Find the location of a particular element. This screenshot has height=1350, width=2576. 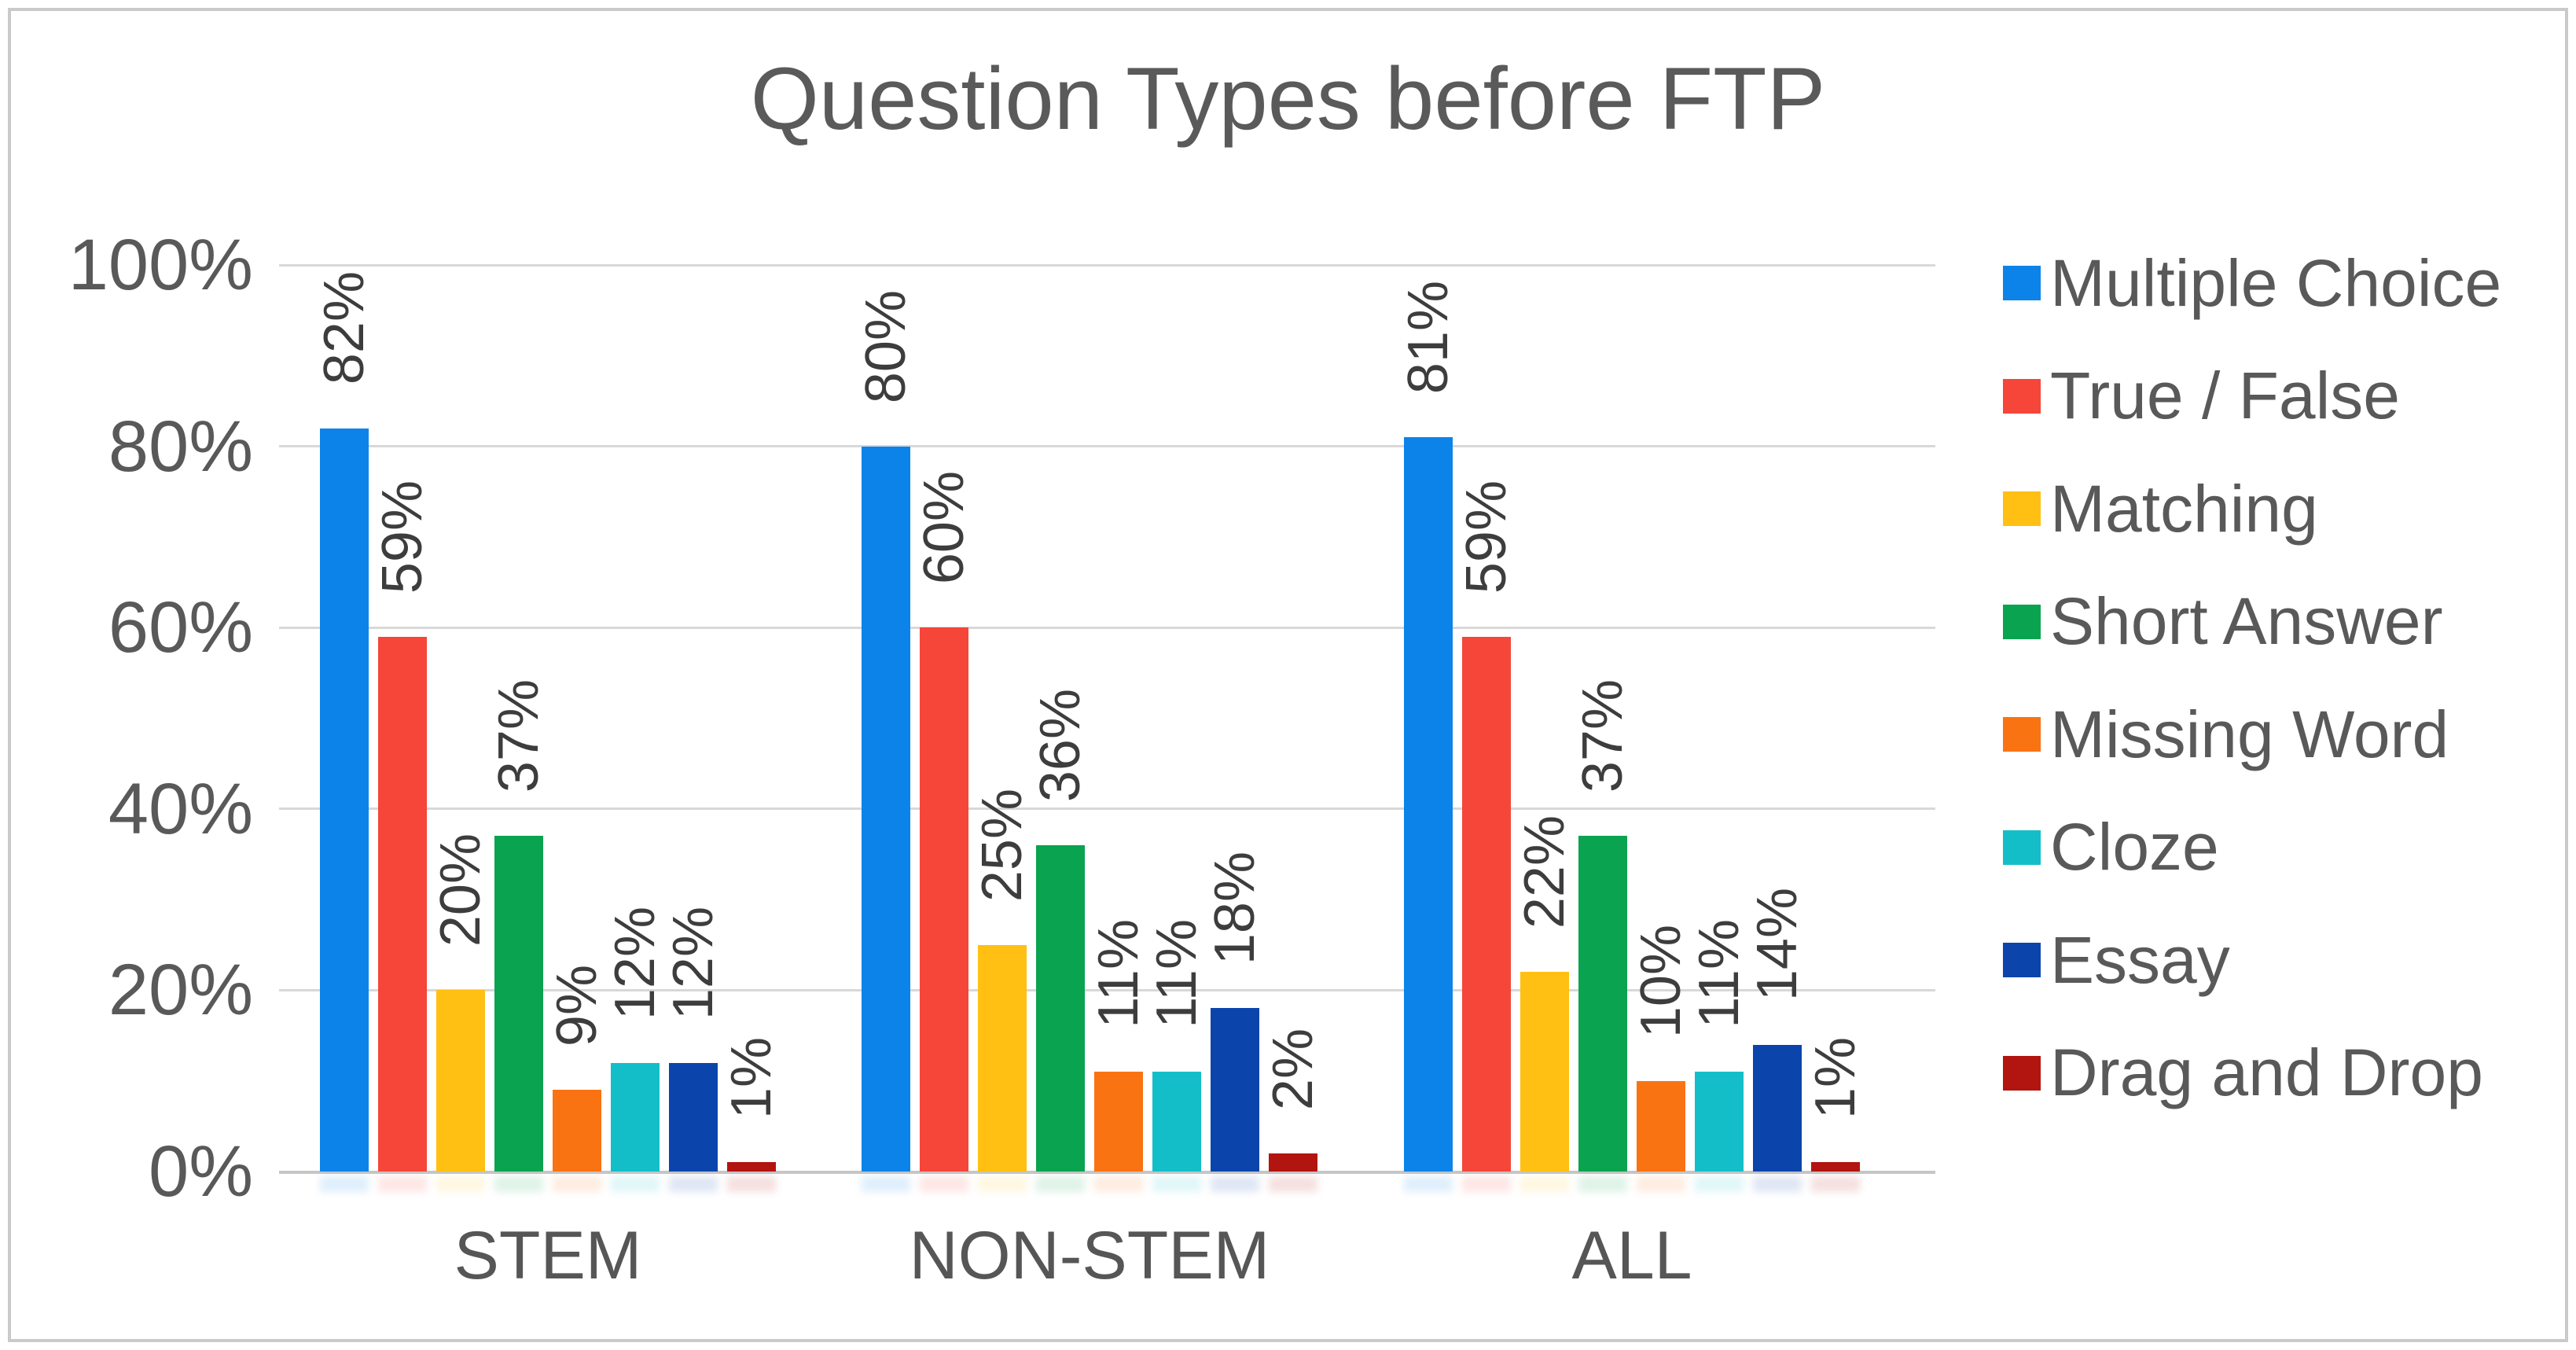

bar-value-label: 10% is located at coordinates (1661, 981).